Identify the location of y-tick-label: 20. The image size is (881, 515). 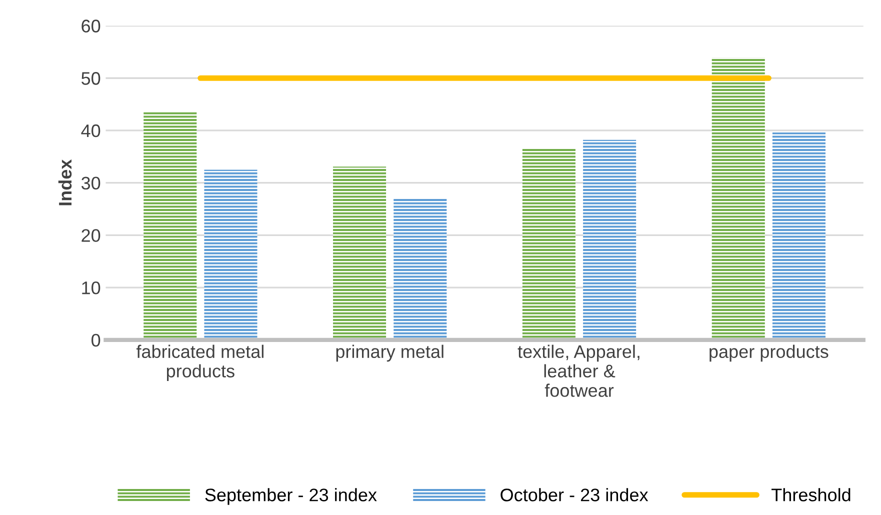
(91, 235).